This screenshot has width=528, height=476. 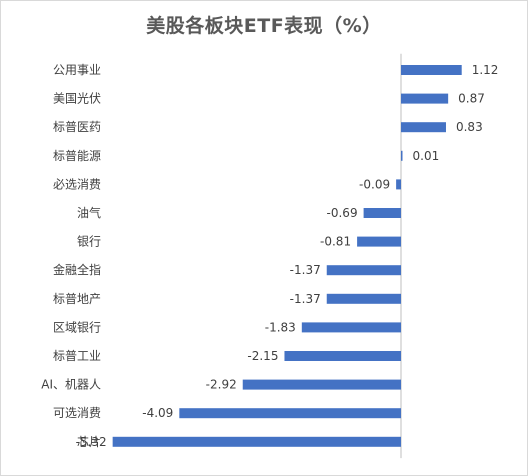 What do you see at coordinates (77, 356) in the screenshot?
I see `category-label: 标普工业` at bounding box center [77, 356].